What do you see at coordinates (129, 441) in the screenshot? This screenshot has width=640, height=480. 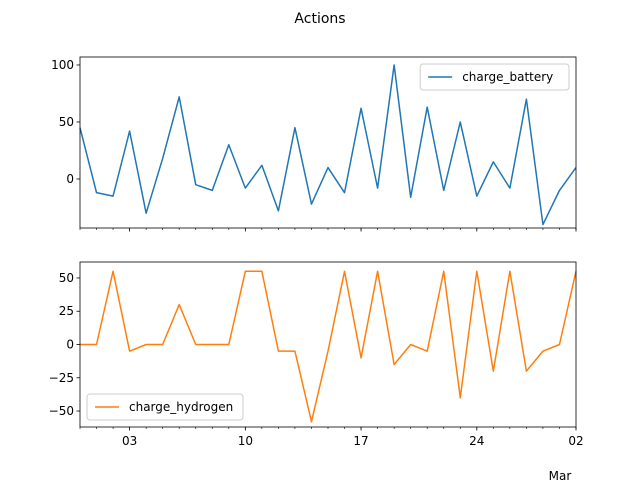 I see `x-tick-label: 03` at bounding box center [129, 441].